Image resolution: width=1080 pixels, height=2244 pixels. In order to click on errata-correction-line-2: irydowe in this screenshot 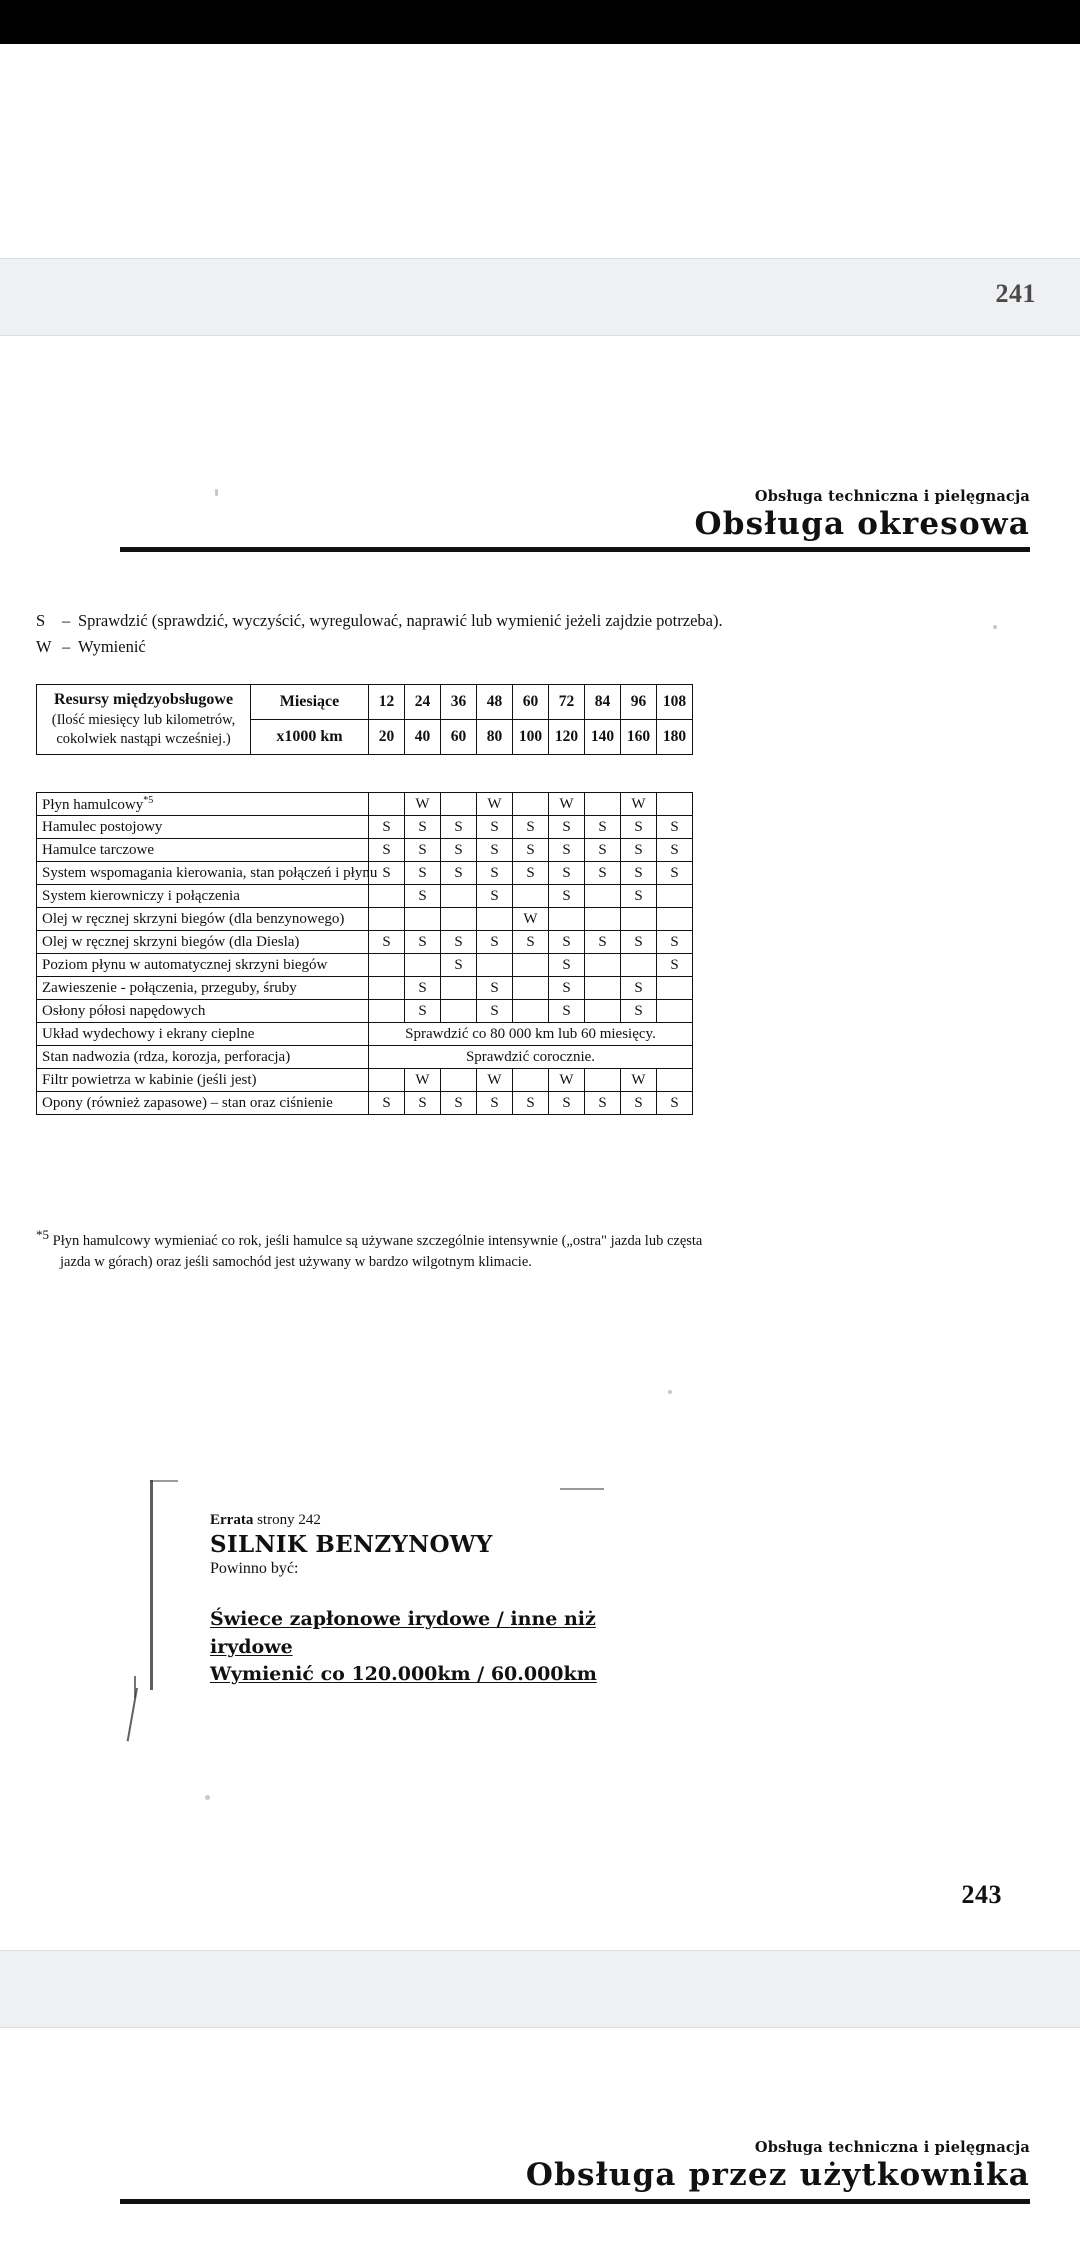, I will do `click(251, 1646)`.